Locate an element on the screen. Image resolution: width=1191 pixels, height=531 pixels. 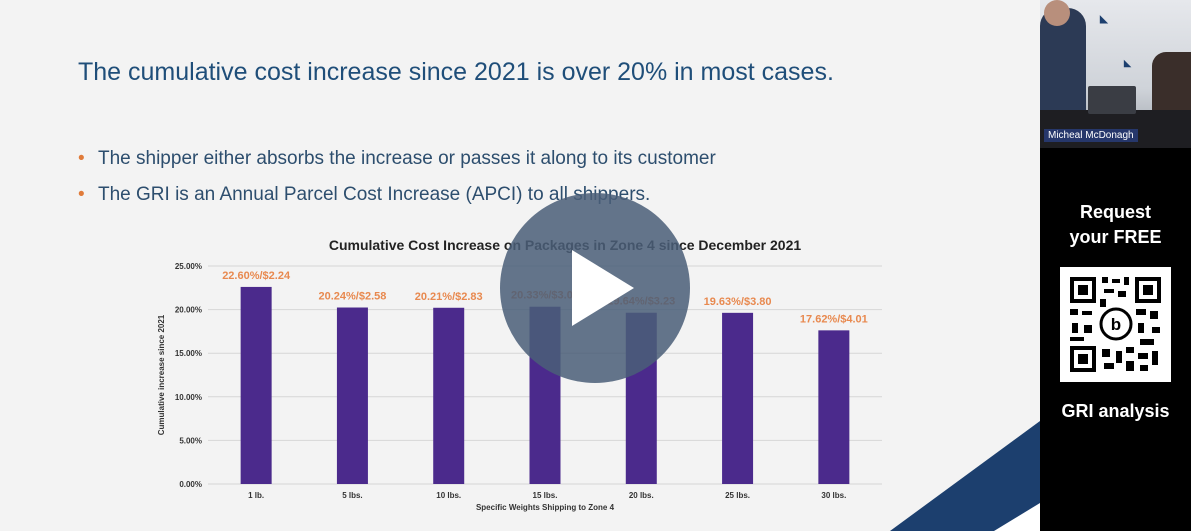
y-tick-label: 25.00% is located at coordinates (188, 266).